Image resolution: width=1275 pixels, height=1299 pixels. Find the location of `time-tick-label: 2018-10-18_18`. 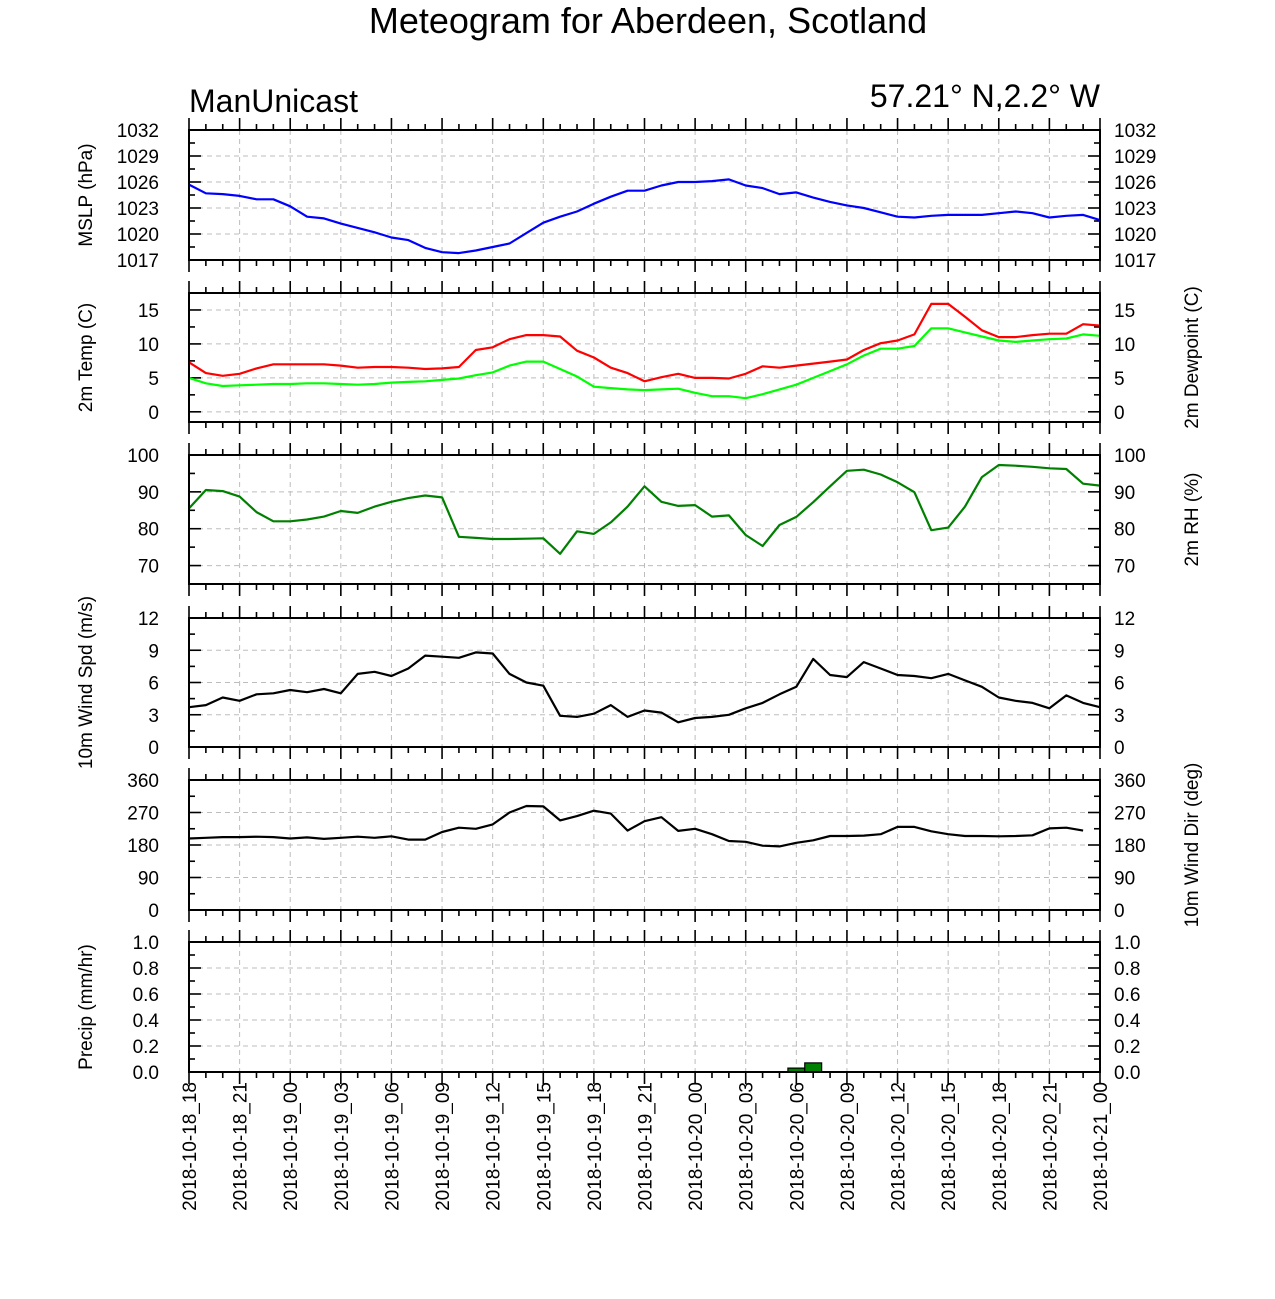

time-tick-label: 2018-10-18_18 is located at coordinates (190, 1146).